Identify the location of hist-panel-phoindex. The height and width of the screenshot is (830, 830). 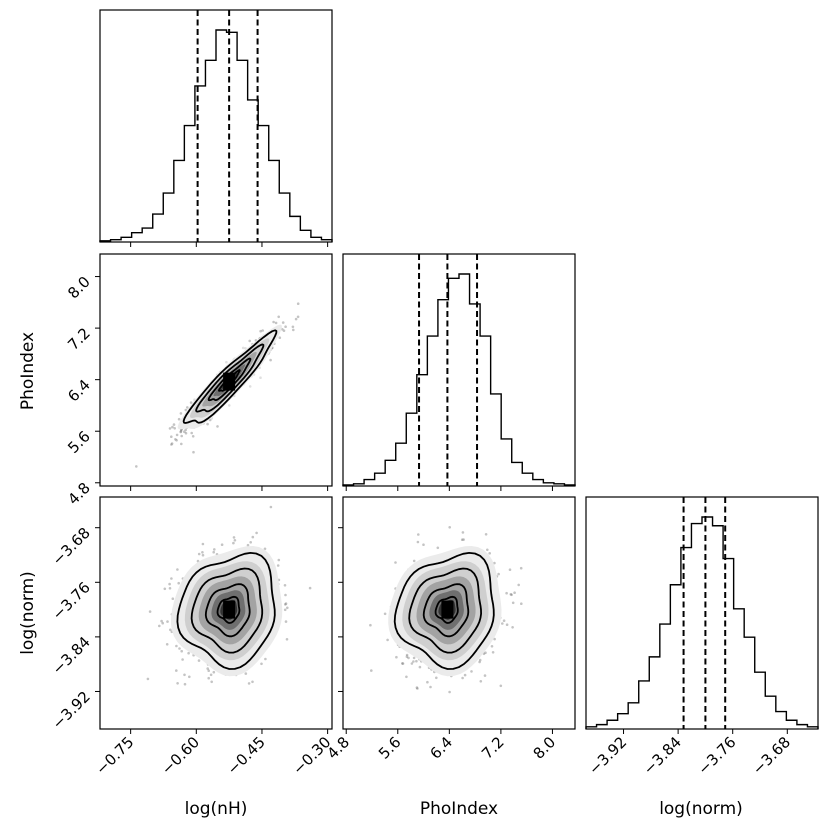
(459, 372).